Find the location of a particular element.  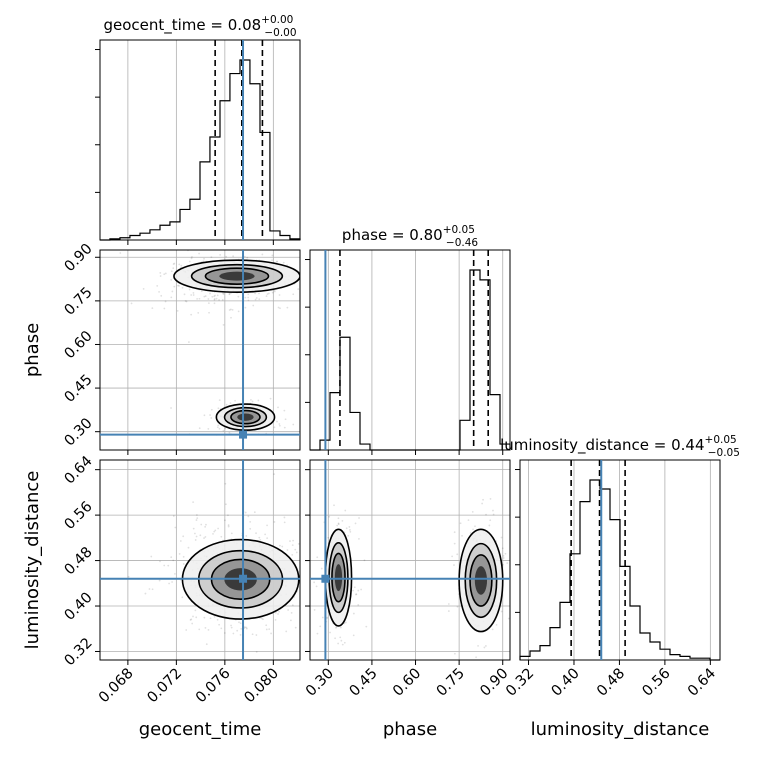

pair-panel-geocent_time-luminosity_distance: 0.32 0.40 0.48 0.56 0.64 0.068 0.072 0.076 0.080 is located at coordinates (181, 579).